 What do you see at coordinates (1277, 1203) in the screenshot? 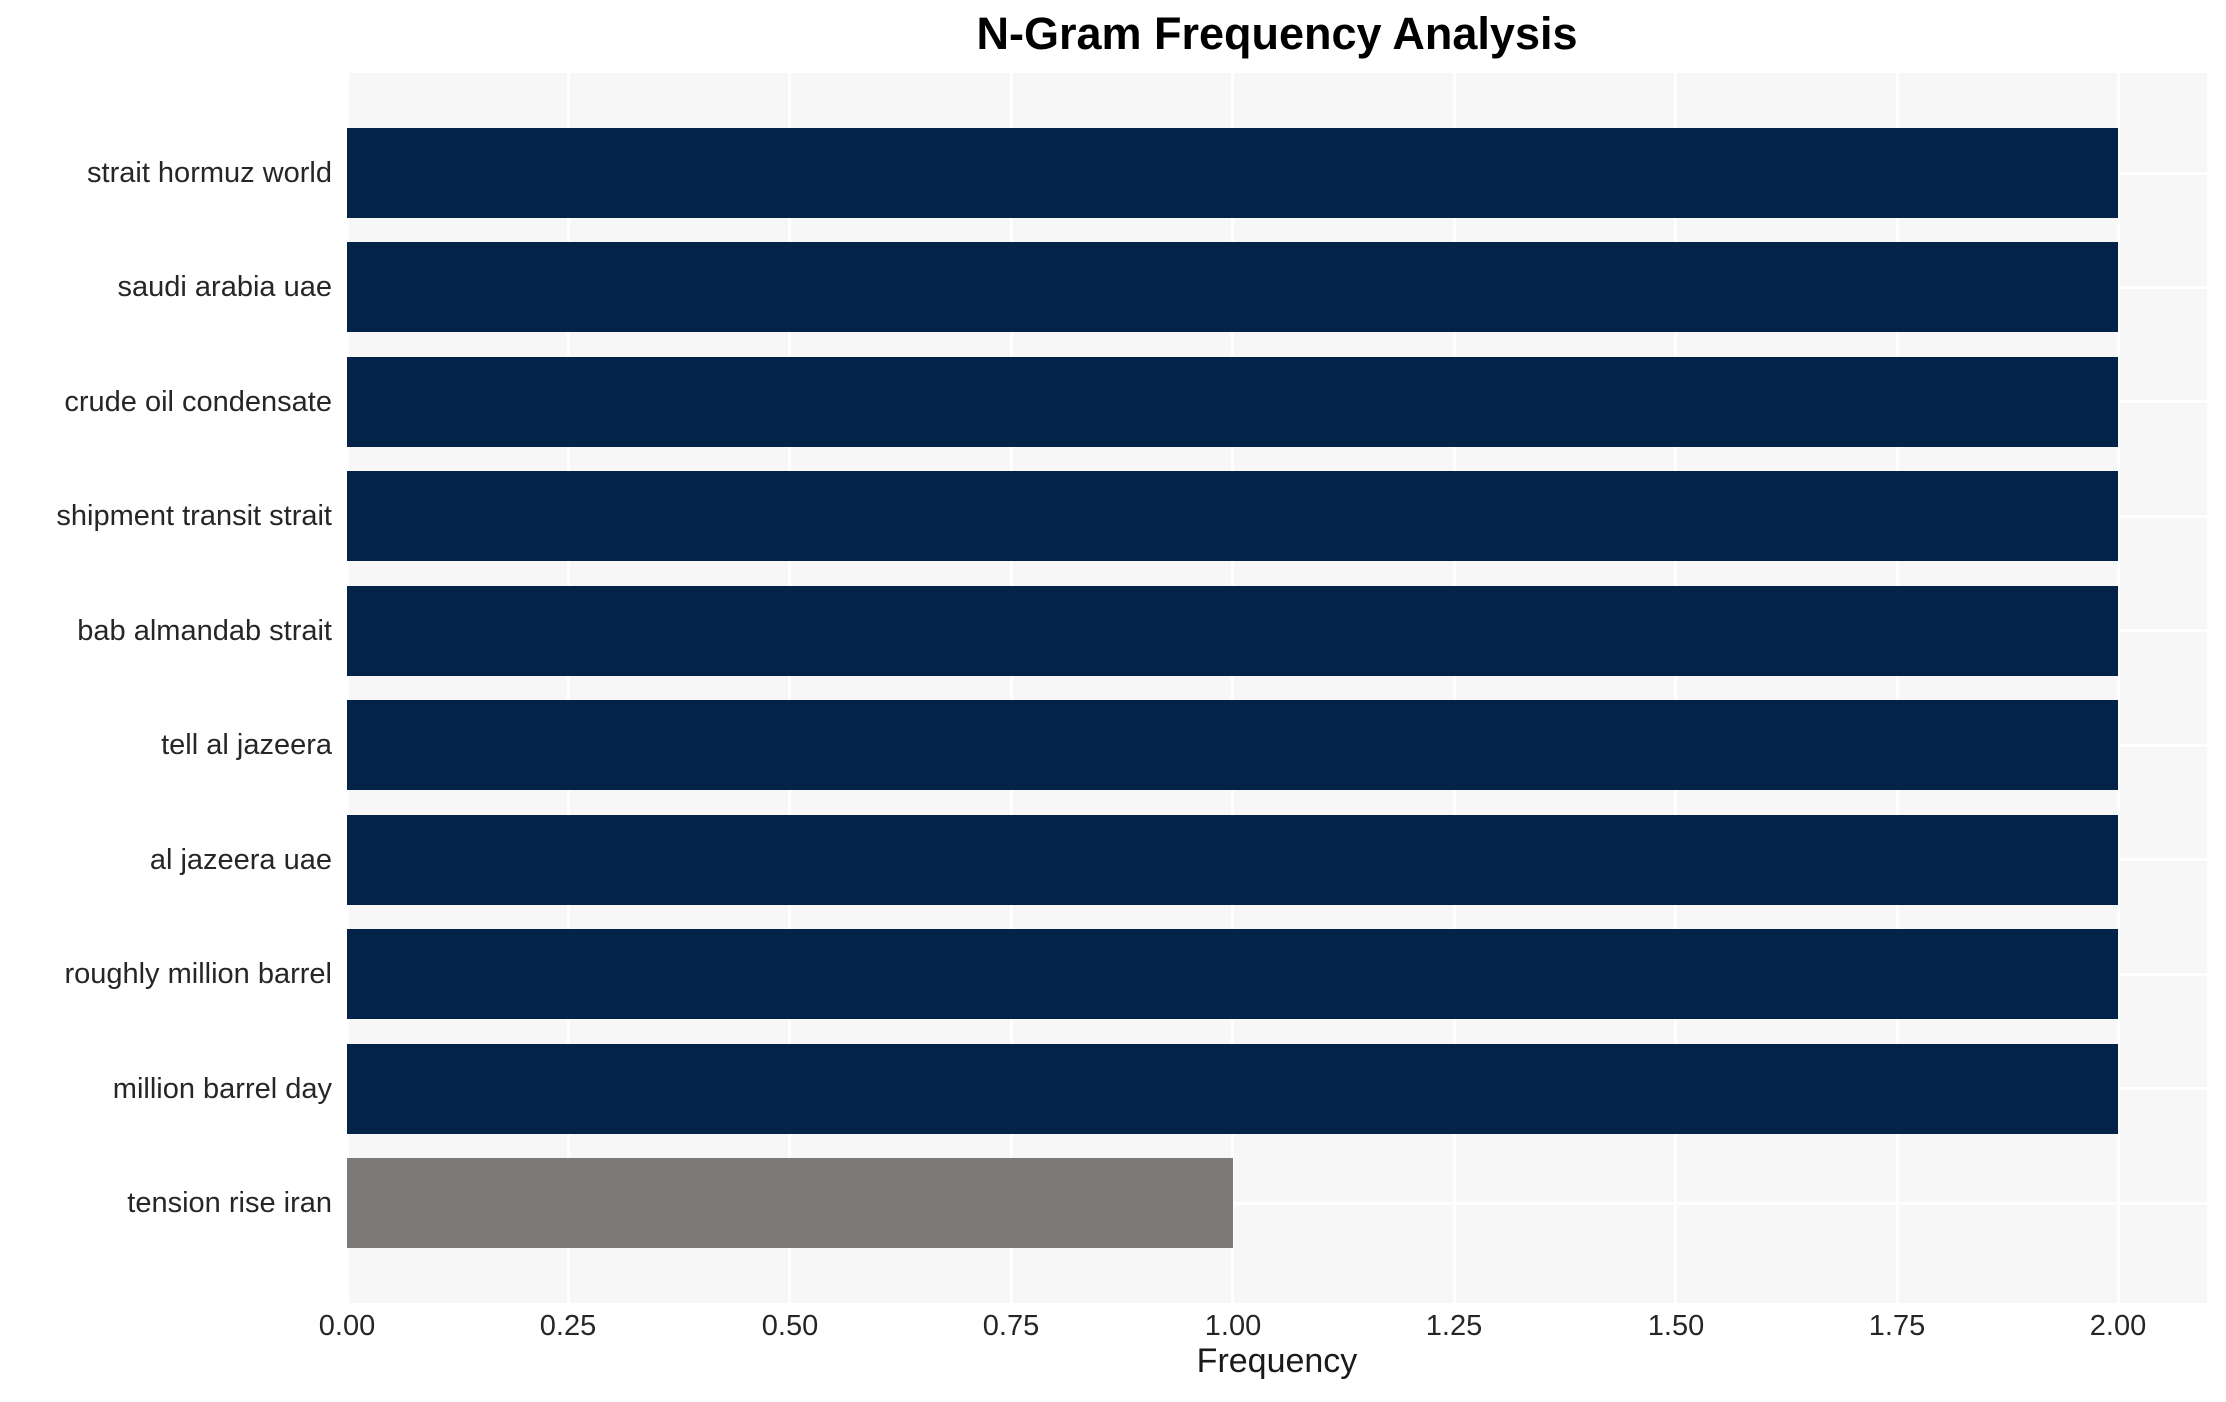
I see `horizontal-gridline` at bounding box center [1277, 1203].